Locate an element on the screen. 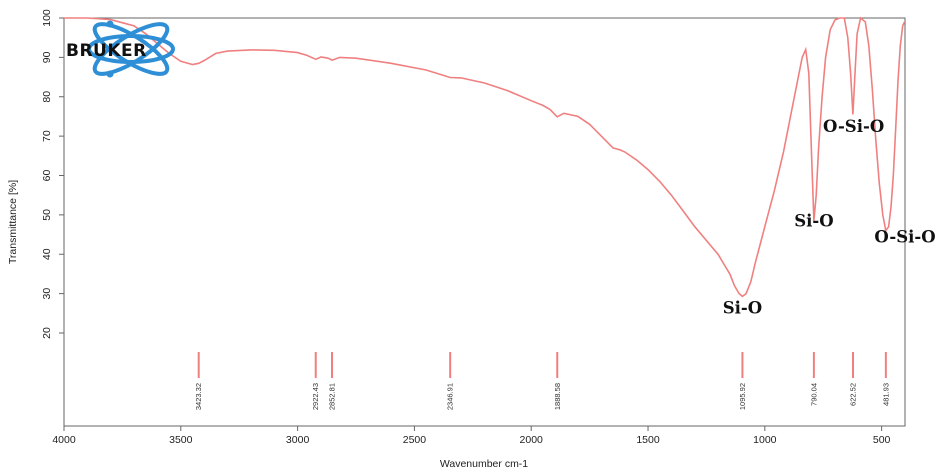 This screenshot has height=473, width=939. y-axis-title: Transmittance [%] is located at coordinates (13, 222).